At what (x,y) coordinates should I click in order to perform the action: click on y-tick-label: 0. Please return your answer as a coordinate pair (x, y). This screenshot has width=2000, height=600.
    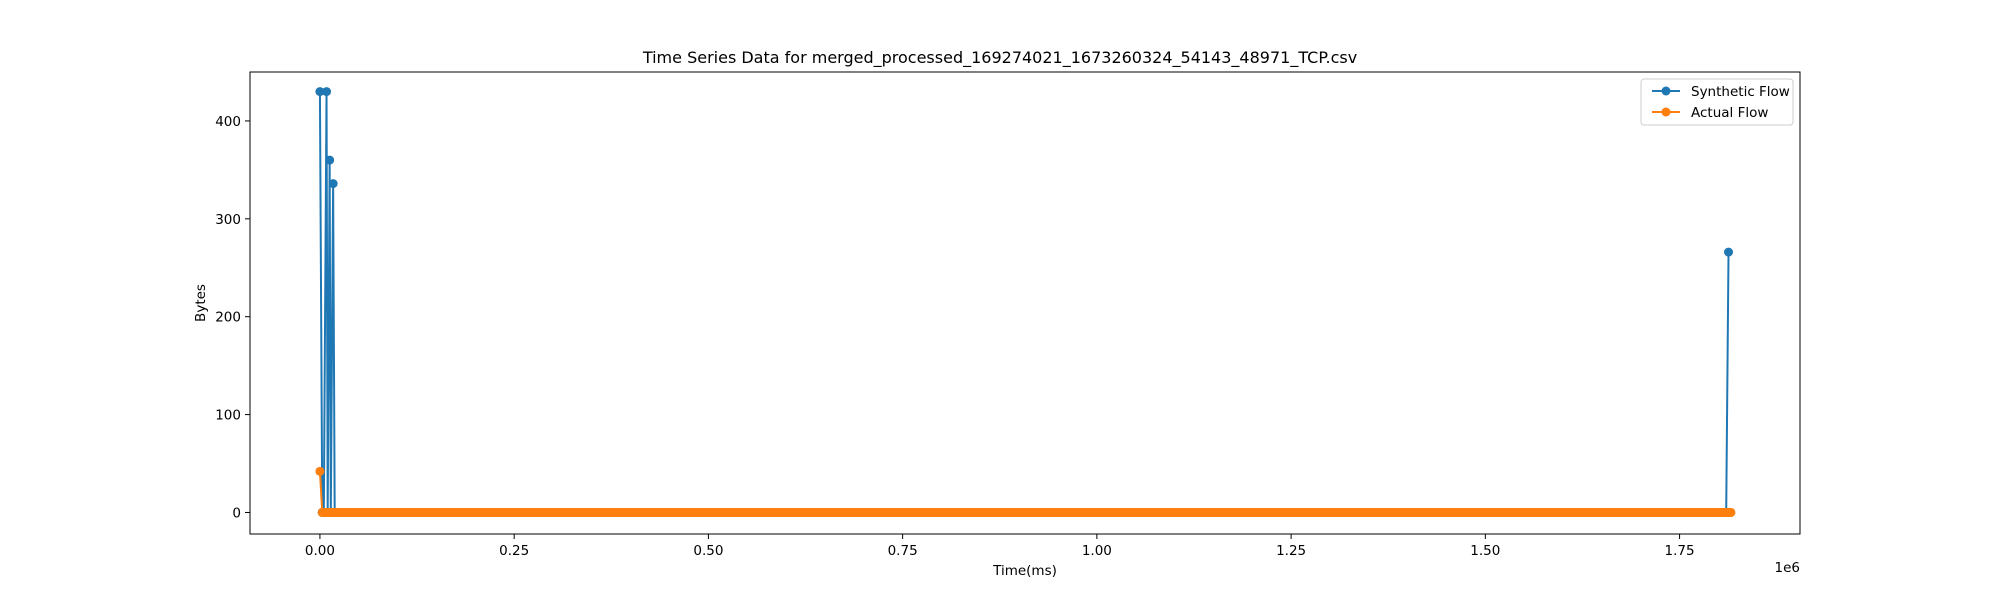
    Looking at the image, I should click on (236, 513).